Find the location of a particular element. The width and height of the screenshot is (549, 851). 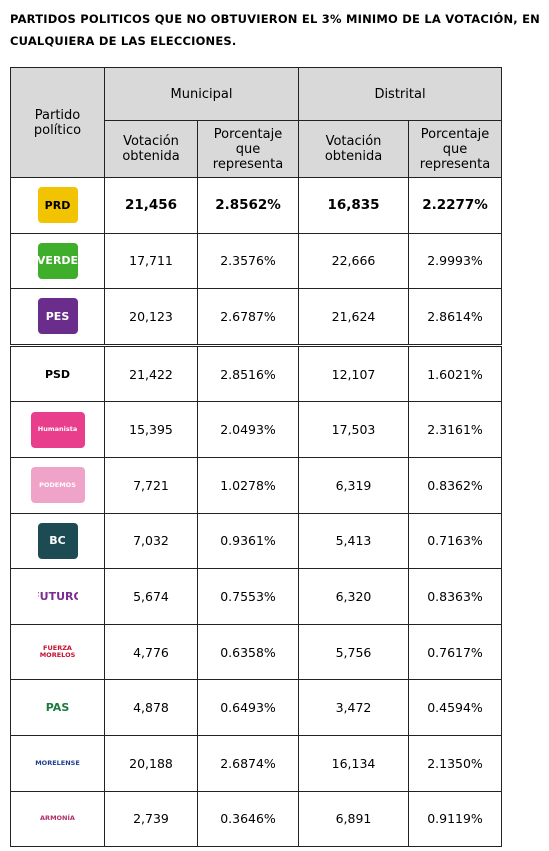

votes-cell: 20,123 is located at coordinates (151, 317).